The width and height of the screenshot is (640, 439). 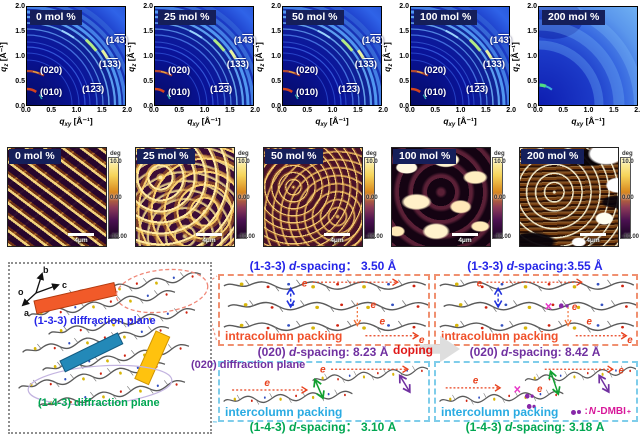 What do you see at coordinates (601, 412) in the screenshot?
I see `ndmbi-legend: : N -DMBI +` at bounding box center [601, 412].